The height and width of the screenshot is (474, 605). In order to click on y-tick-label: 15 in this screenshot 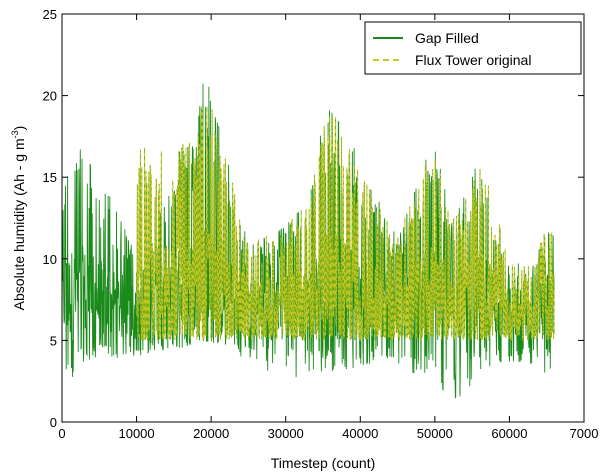, I will do `click(50, 177)`.